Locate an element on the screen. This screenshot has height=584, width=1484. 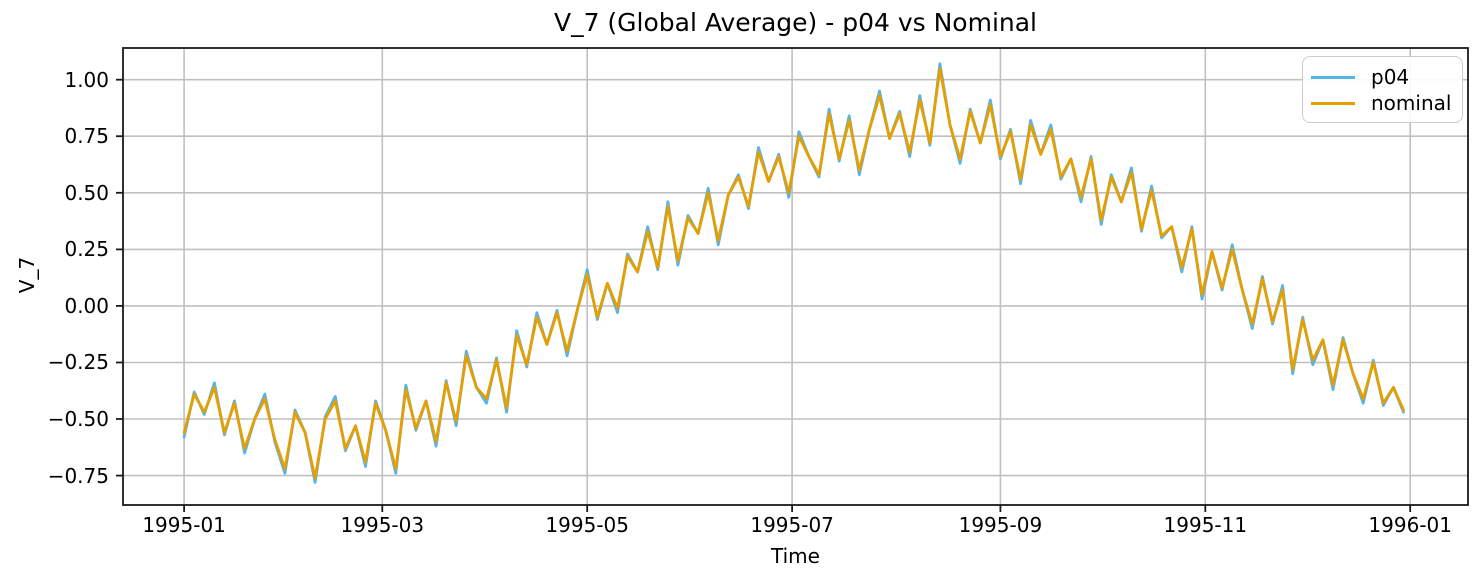
chart-title: V_7 (Global Average) - p04 vs Nominal is located at coordinates (795, 22).